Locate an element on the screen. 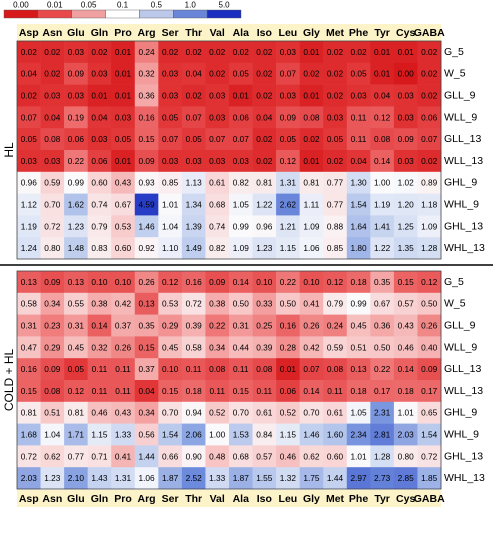 Image resolution: width=493 pixels, height=555 pixels. row-label: WHL_13 is located at coordinates (464, 248).